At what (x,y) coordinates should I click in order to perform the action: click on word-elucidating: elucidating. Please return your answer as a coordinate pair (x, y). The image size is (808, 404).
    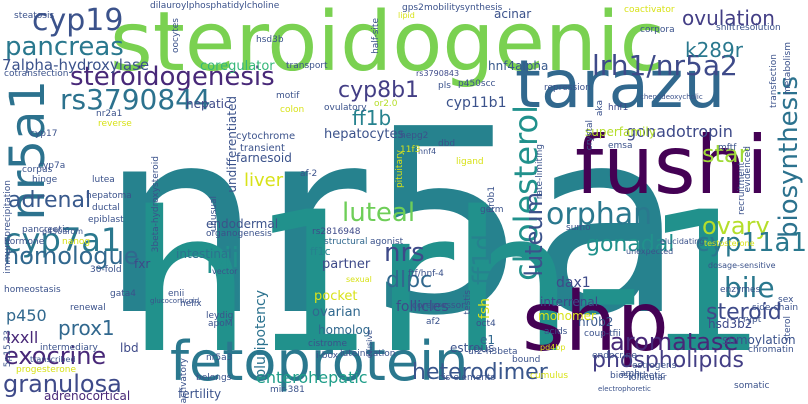
    Looking at the image, I should click on (682, 241).